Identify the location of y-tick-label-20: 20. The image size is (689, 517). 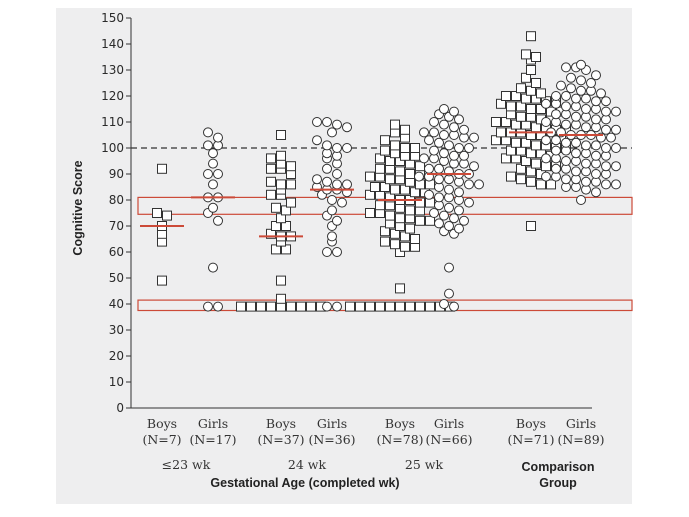
(116, 356).